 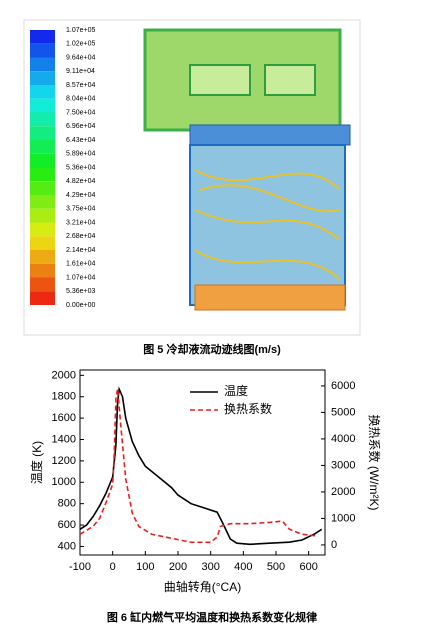 I want to click on y-tick-label: 1200, so click(x=64, y=461).